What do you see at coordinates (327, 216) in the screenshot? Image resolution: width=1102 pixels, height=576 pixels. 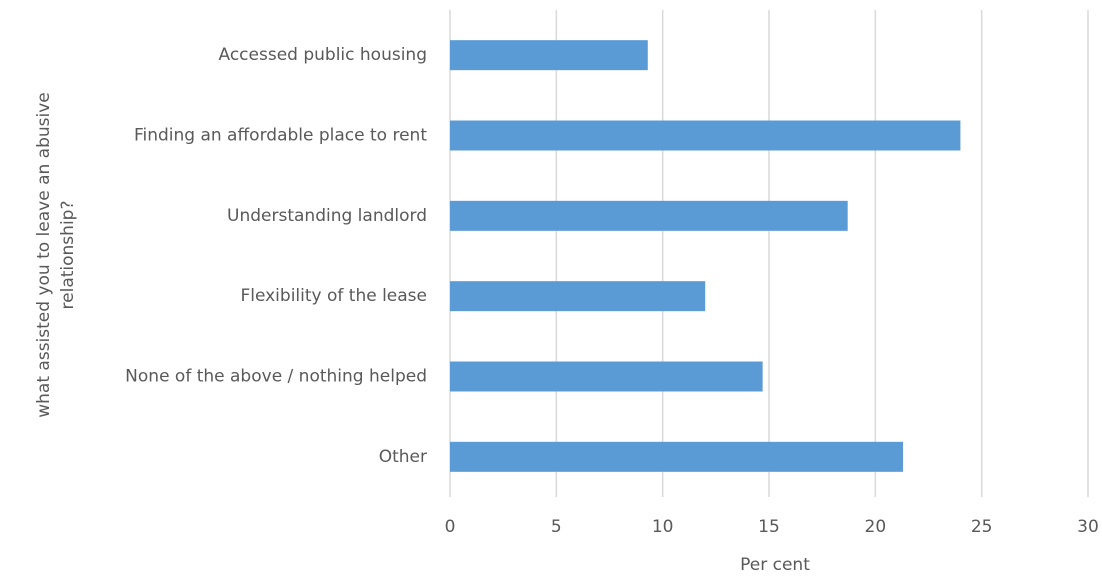 I see `y-tick-label: Understanding landlord` at bounding box center [327, 216].